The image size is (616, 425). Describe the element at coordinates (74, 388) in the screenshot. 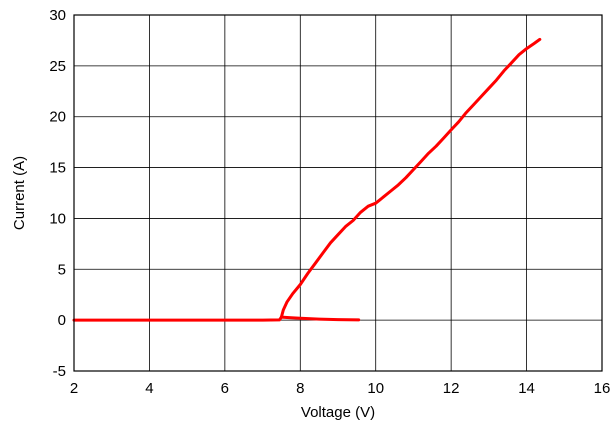

I see `x-tick-label: 2` at that location.